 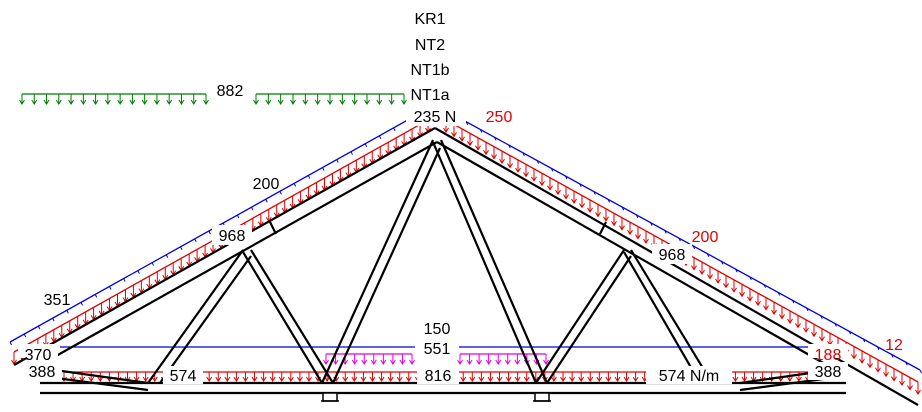 I want to click on bottom-right-mid-label: 574 N/m, so click(x=689, y=376).